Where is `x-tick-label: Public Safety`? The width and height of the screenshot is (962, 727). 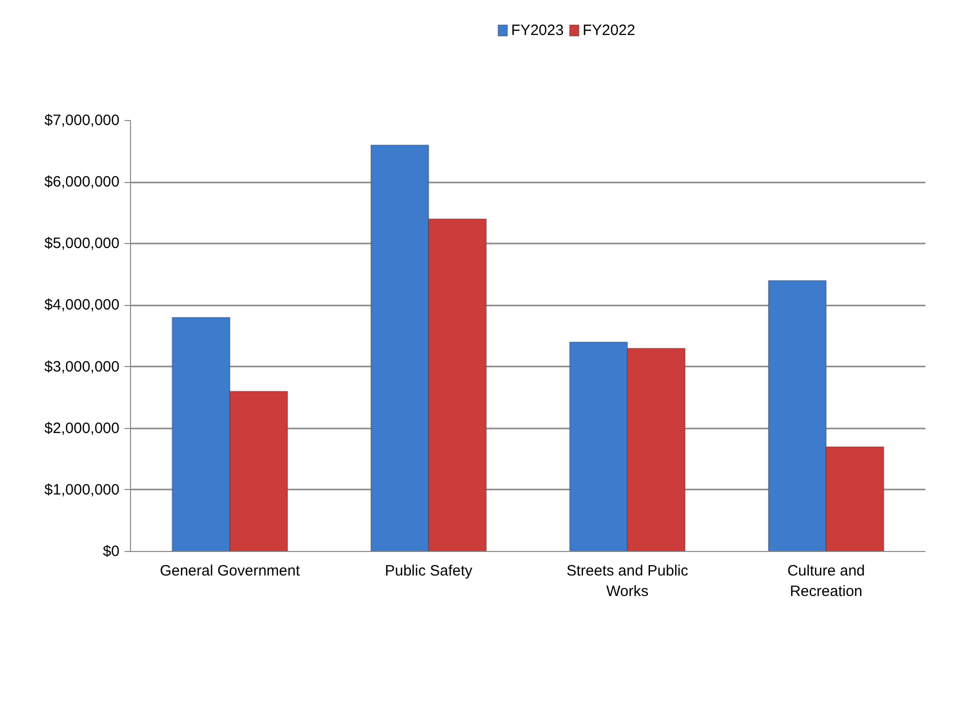 x-tick-label: Public Safety is located at coordinates (428, 571).